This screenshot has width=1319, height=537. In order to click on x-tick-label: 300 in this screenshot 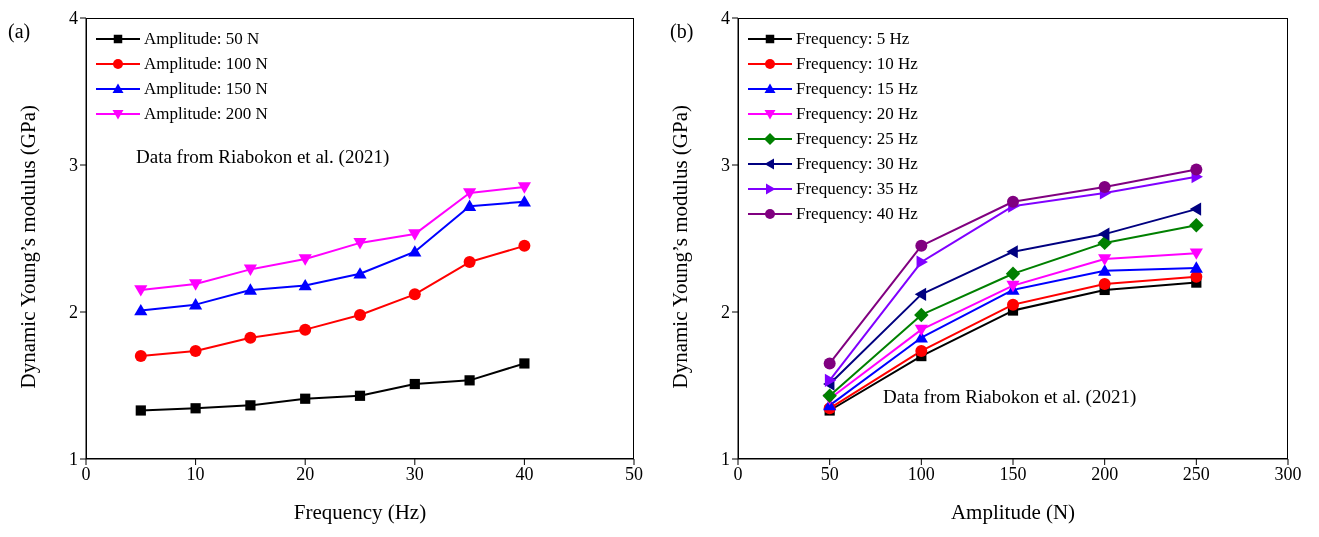, I will do `click(1288, 473)`.